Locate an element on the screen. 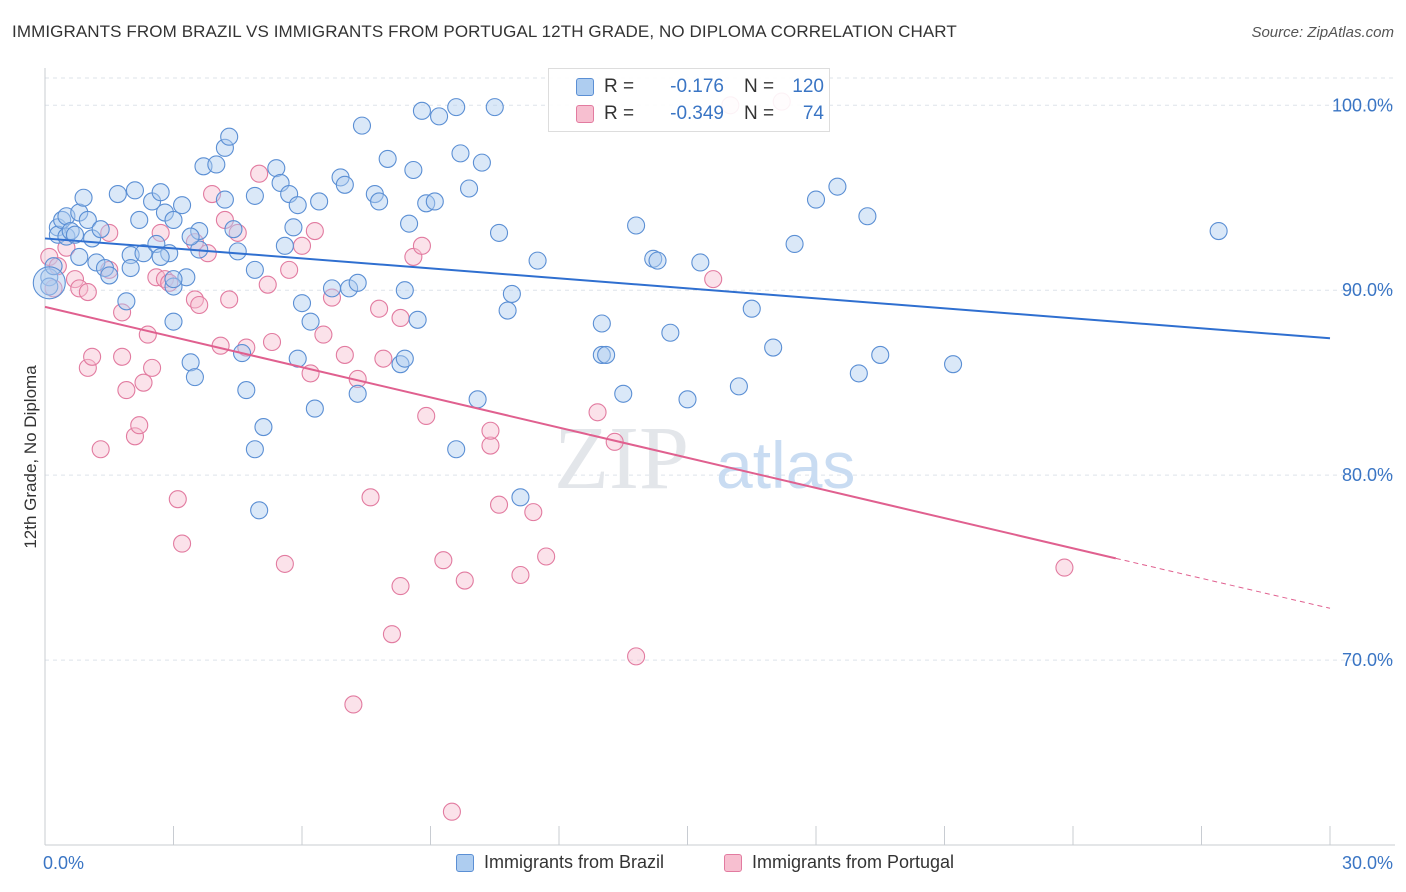  legend-brazil: Immigrants from Brazil is located at coordinates (560, 862).